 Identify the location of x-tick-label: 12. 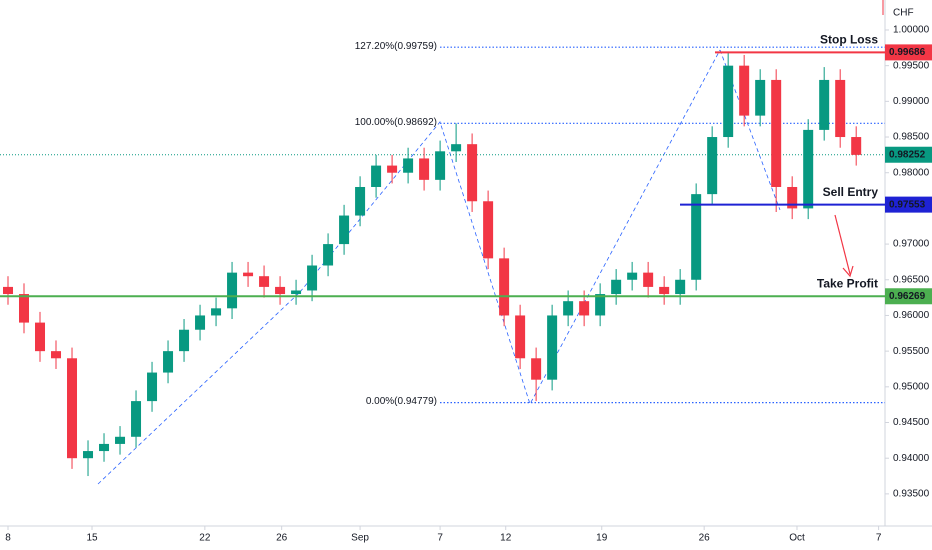
(506, 538).